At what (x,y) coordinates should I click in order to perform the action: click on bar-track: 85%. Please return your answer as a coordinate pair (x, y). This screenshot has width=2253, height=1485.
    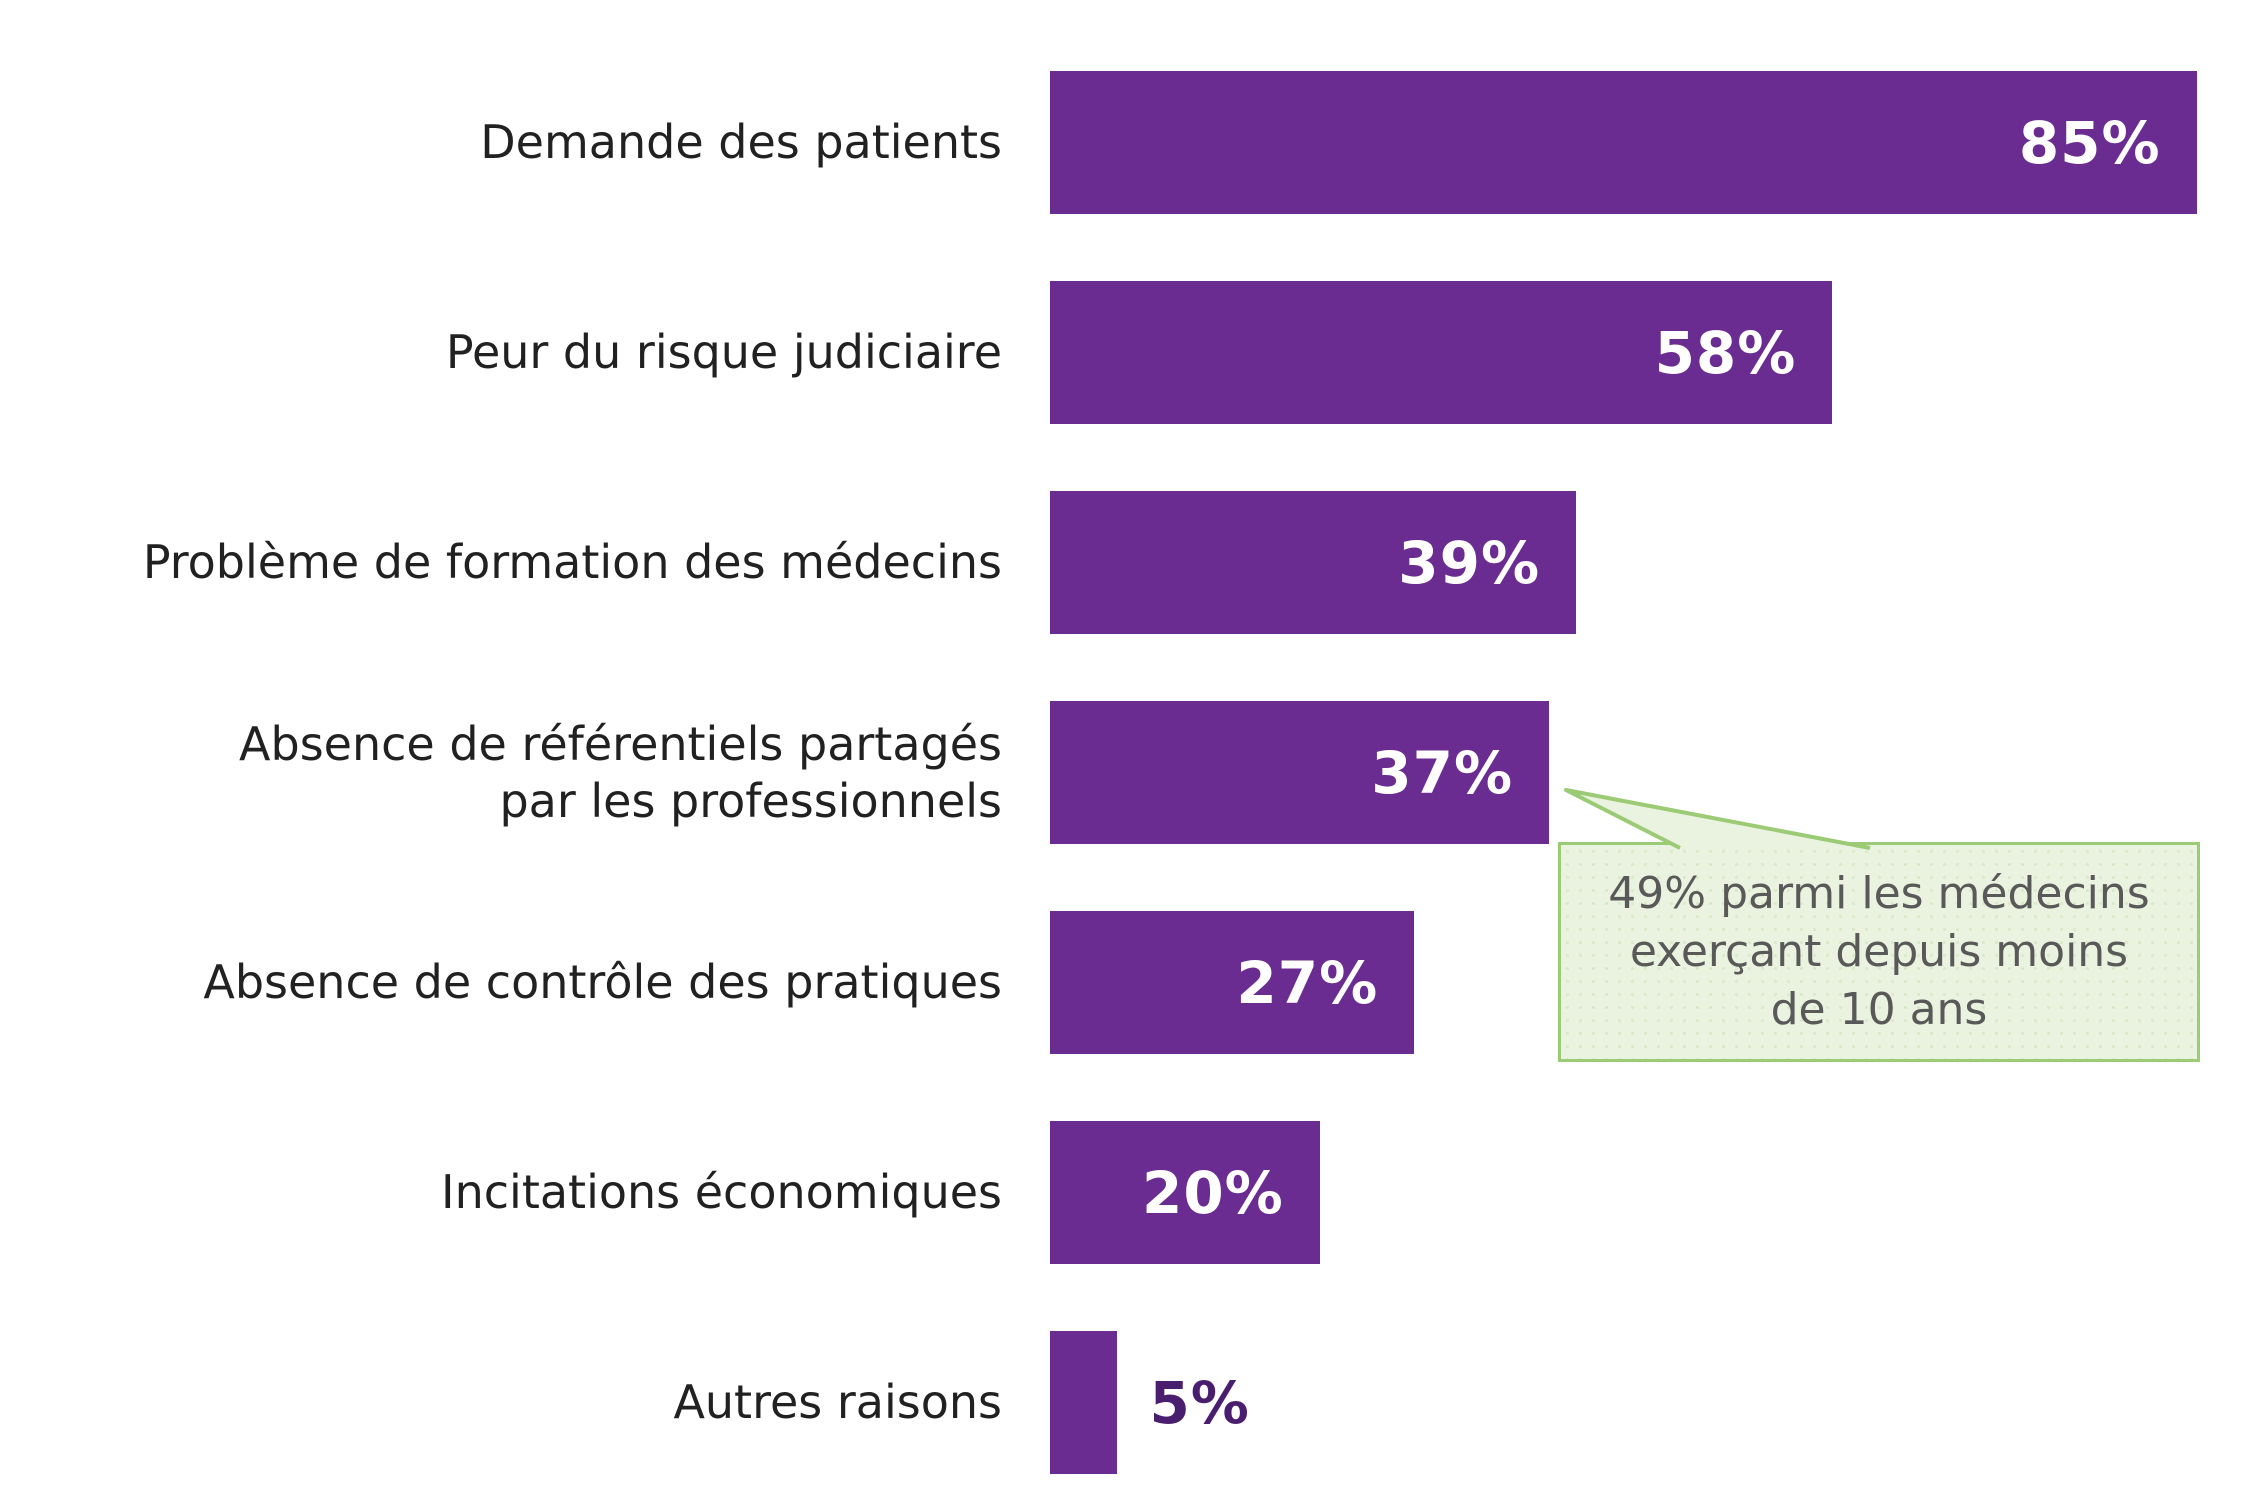
    Looking at the image, I should click on (1651, 142).